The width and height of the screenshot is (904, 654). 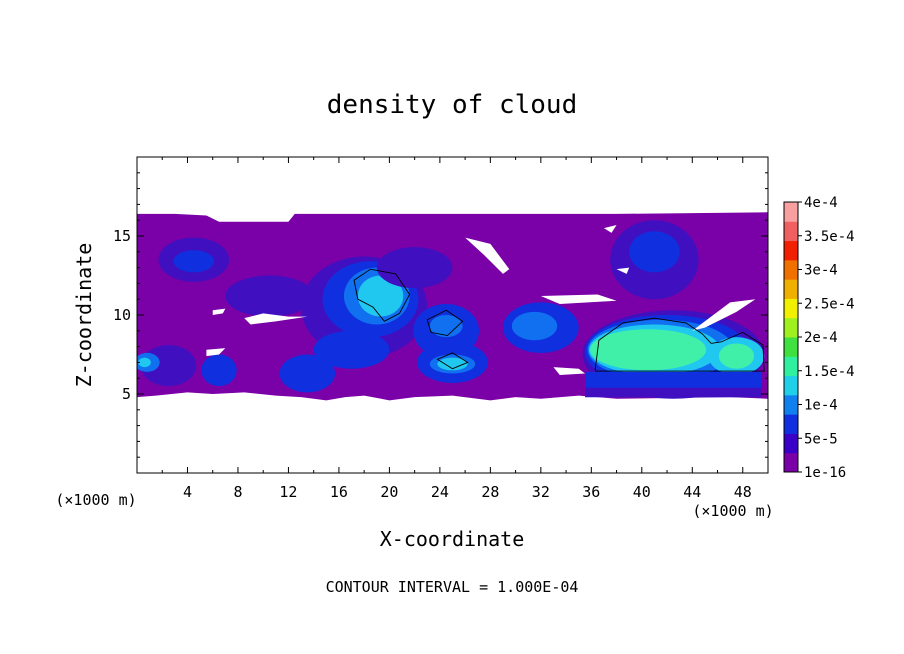 What do you see at coordinates (452, 539) in the screenshot?
I see `x-axis-label: X-coordinate` at bounding box center [452, 539].